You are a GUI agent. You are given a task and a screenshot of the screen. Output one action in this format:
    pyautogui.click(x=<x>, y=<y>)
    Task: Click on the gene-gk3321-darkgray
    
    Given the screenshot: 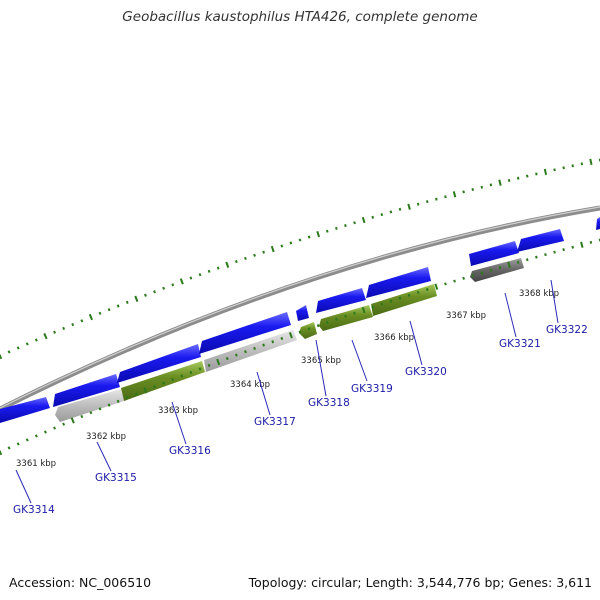 What is the action you would take?
    pyautogui.click(x=497, y=270)
    